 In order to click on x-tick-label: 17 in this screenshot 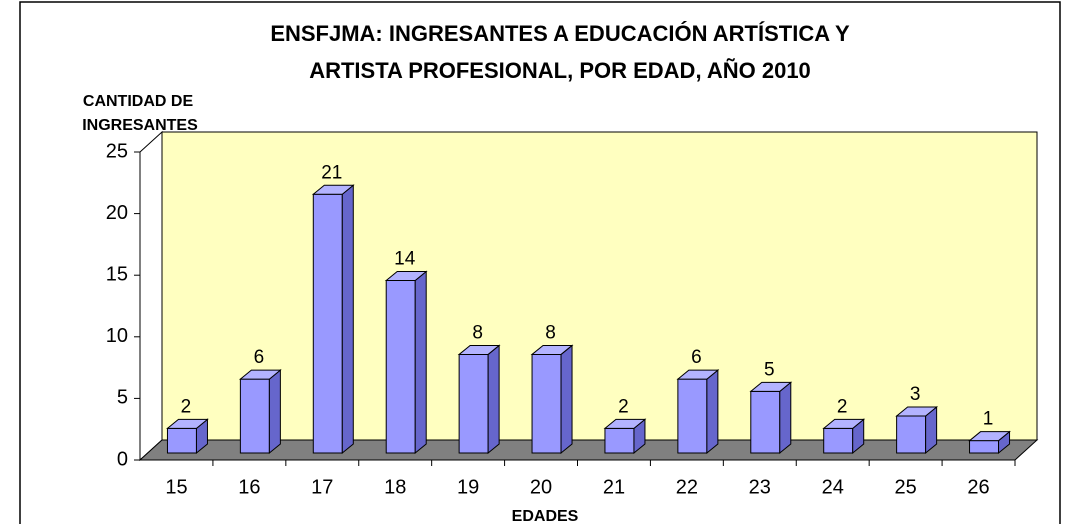, I will do `click(322, 487)`.